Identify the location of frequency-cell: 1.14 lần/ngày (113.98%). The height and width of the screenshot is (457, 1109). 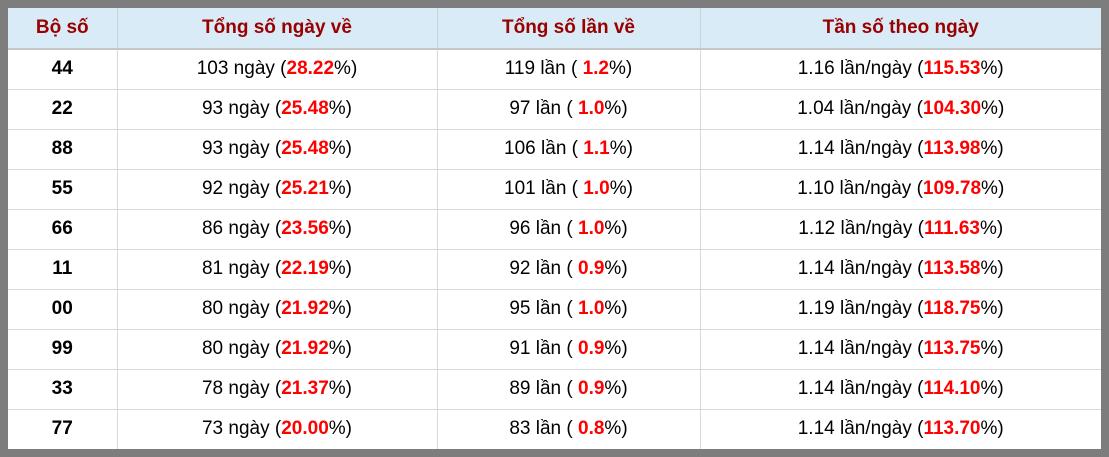
(900, 149).